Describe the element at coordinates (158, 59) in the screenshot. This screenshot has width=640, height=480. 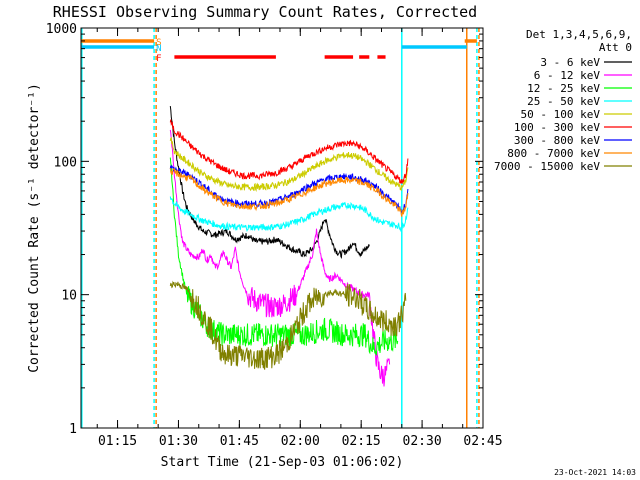
I see `flag-bar-label: F` at that location.